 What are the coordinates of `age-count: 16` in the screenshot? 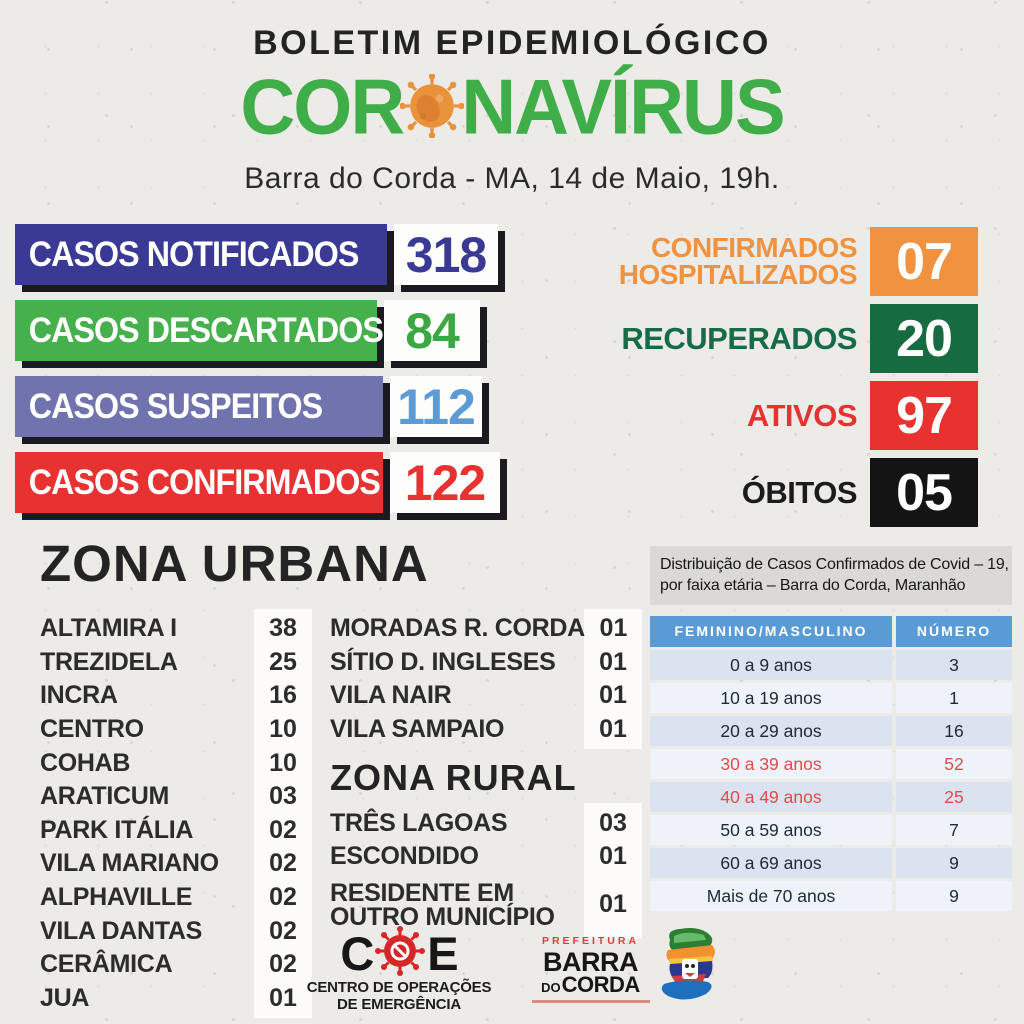 It's located at (954, 731).